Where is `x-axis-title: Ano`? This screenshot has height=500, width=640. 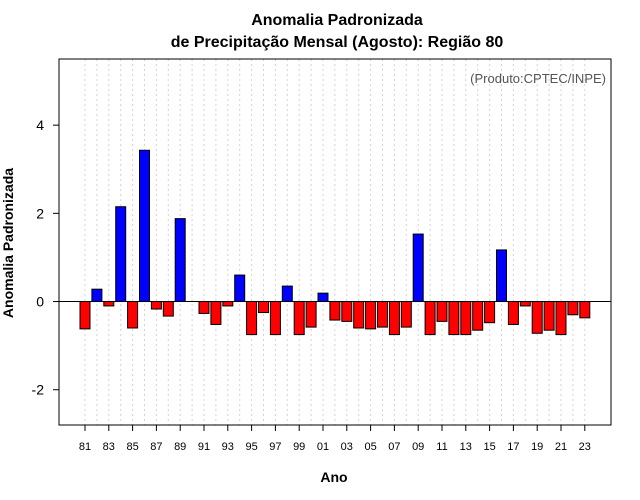
x-axis-title: Ano is located at coordinates (333, 477).